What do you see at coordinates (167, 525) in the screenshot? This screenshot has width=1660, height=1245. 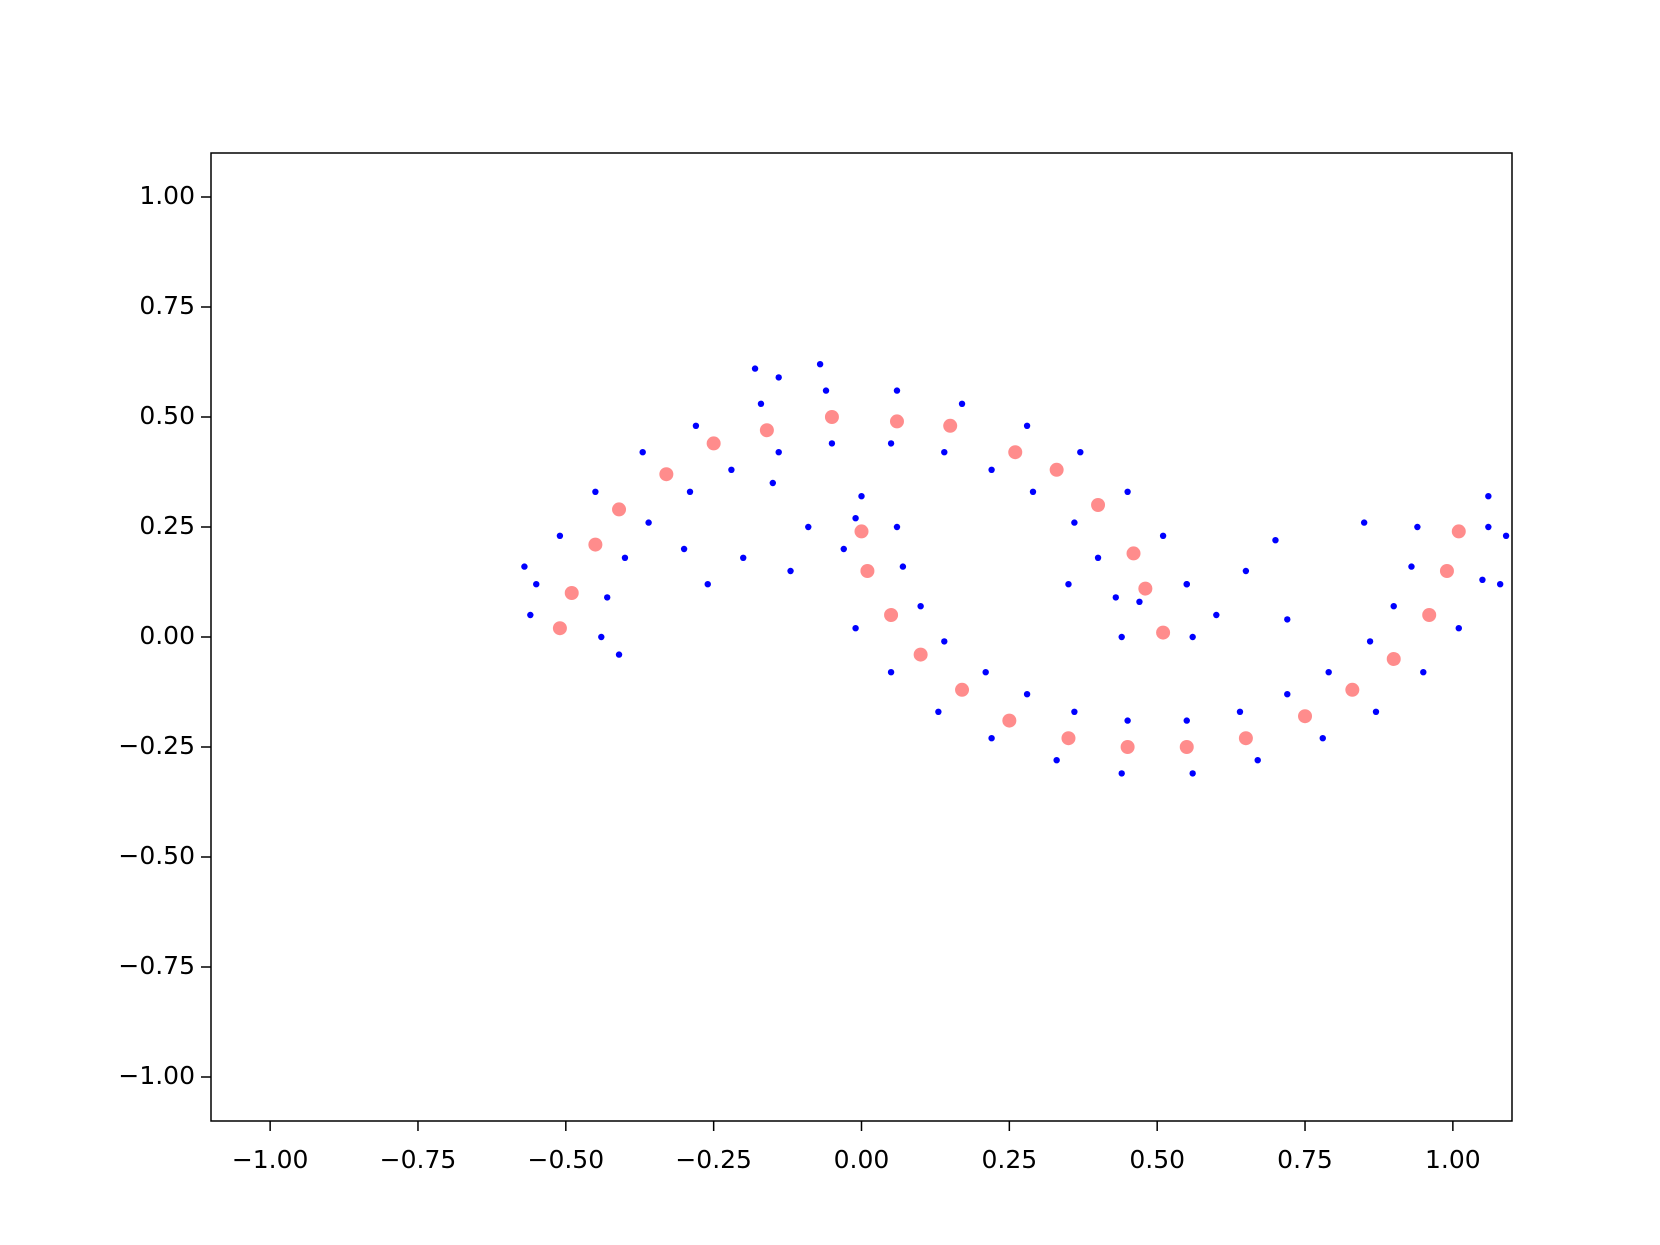 I see `y-tick-label: 0.25` at bounding box center [167, 525].